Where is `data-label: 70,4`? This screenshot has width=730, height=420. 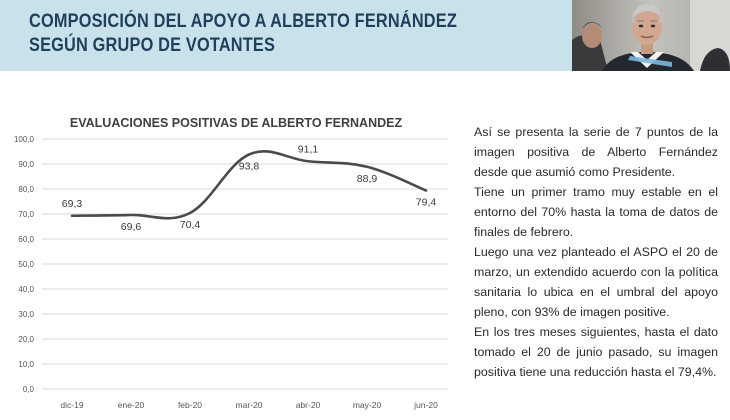
data-label: 70,4 is located at coordinates (190, 225).